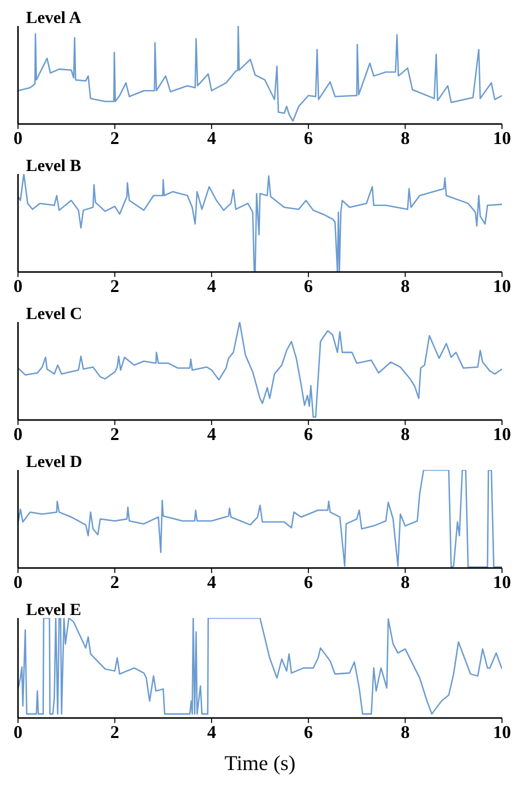 The height and width of the screenshot is (789, 526). What do you see at coordinates (54, 610) in the screenshot?
I see `chart-title: Level E` at bounding box center [54, 610].